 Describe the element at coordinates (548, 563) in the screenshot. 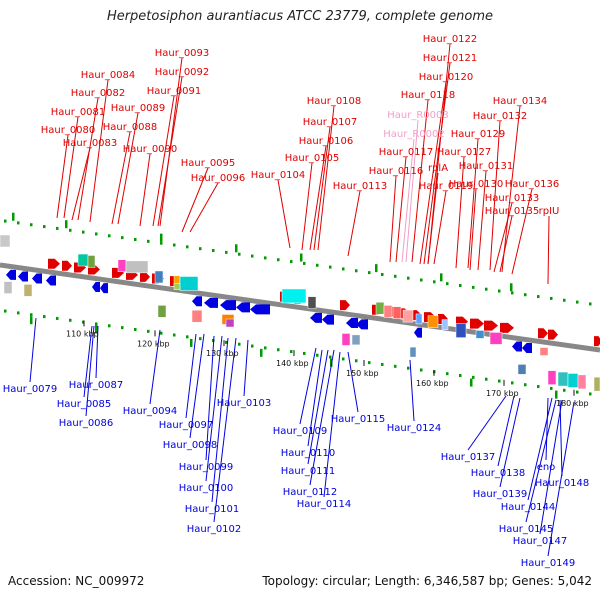

I see `gene-label: Haur_0149` at that location.